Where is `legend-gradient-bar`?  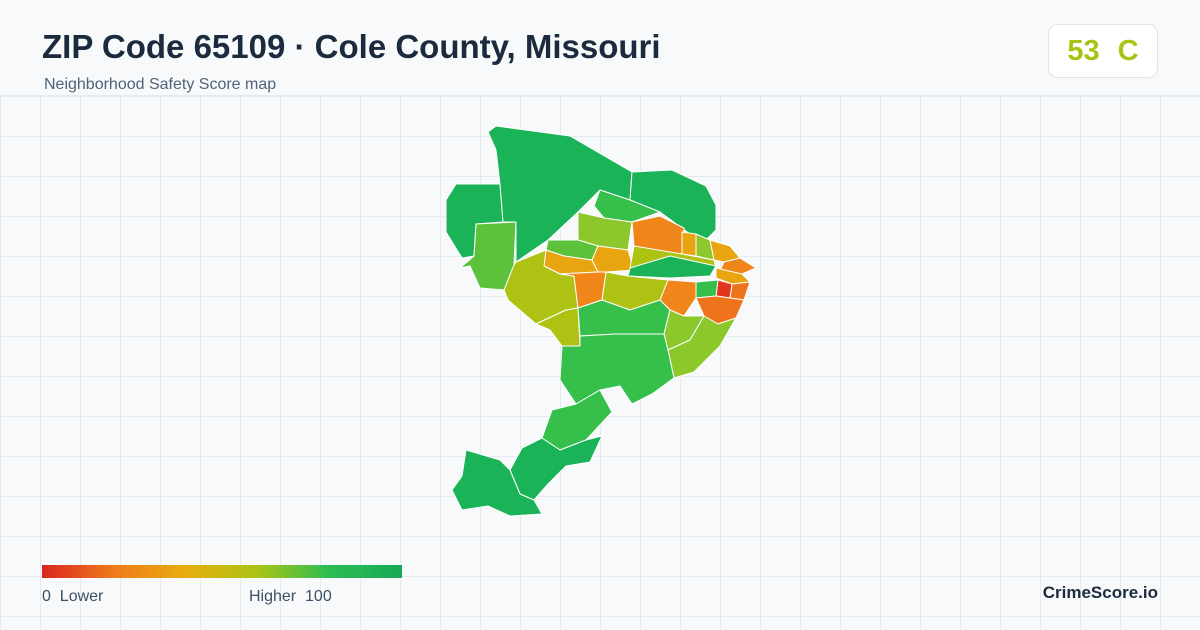 legend-gradient-bar is located at coordinates (222, 571).